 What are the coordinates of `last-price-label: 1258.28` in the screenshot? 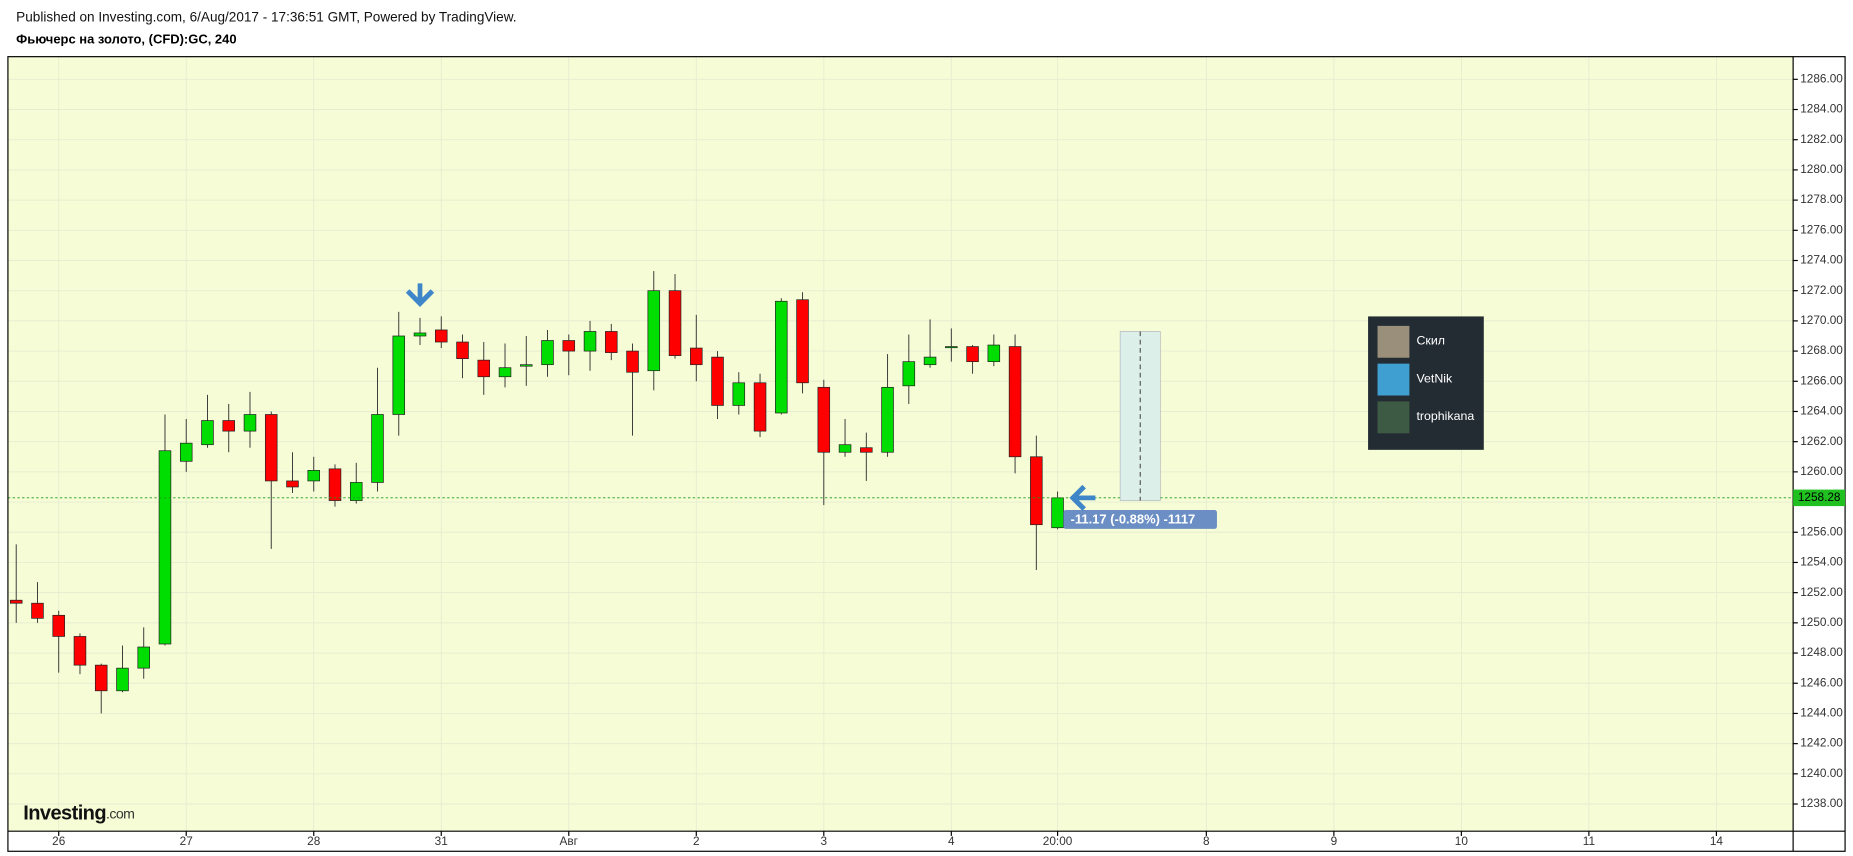 It's located at (1819, 497).